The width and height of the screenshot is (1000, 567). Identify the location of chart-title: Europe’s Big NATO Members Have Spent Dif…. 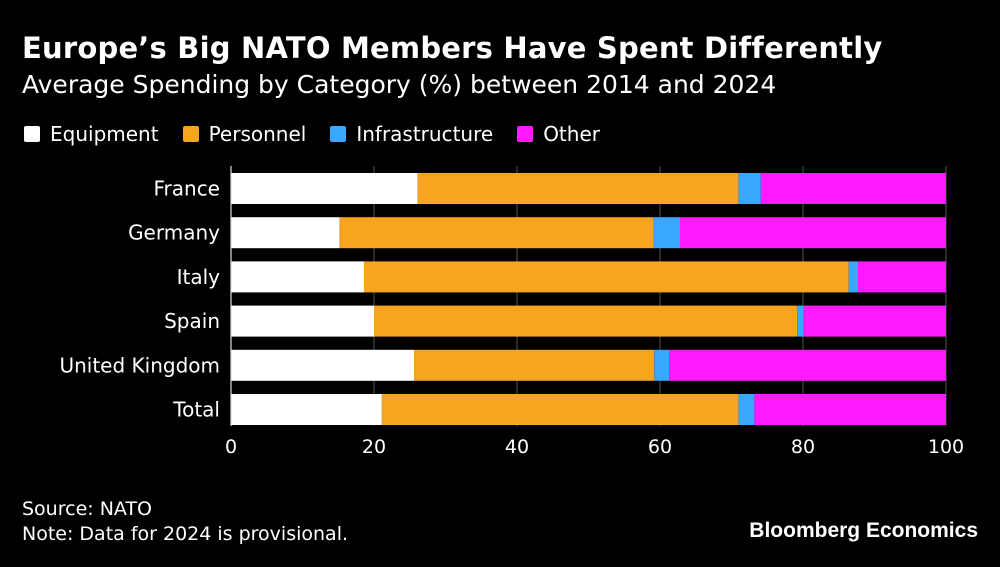
(452, 48).